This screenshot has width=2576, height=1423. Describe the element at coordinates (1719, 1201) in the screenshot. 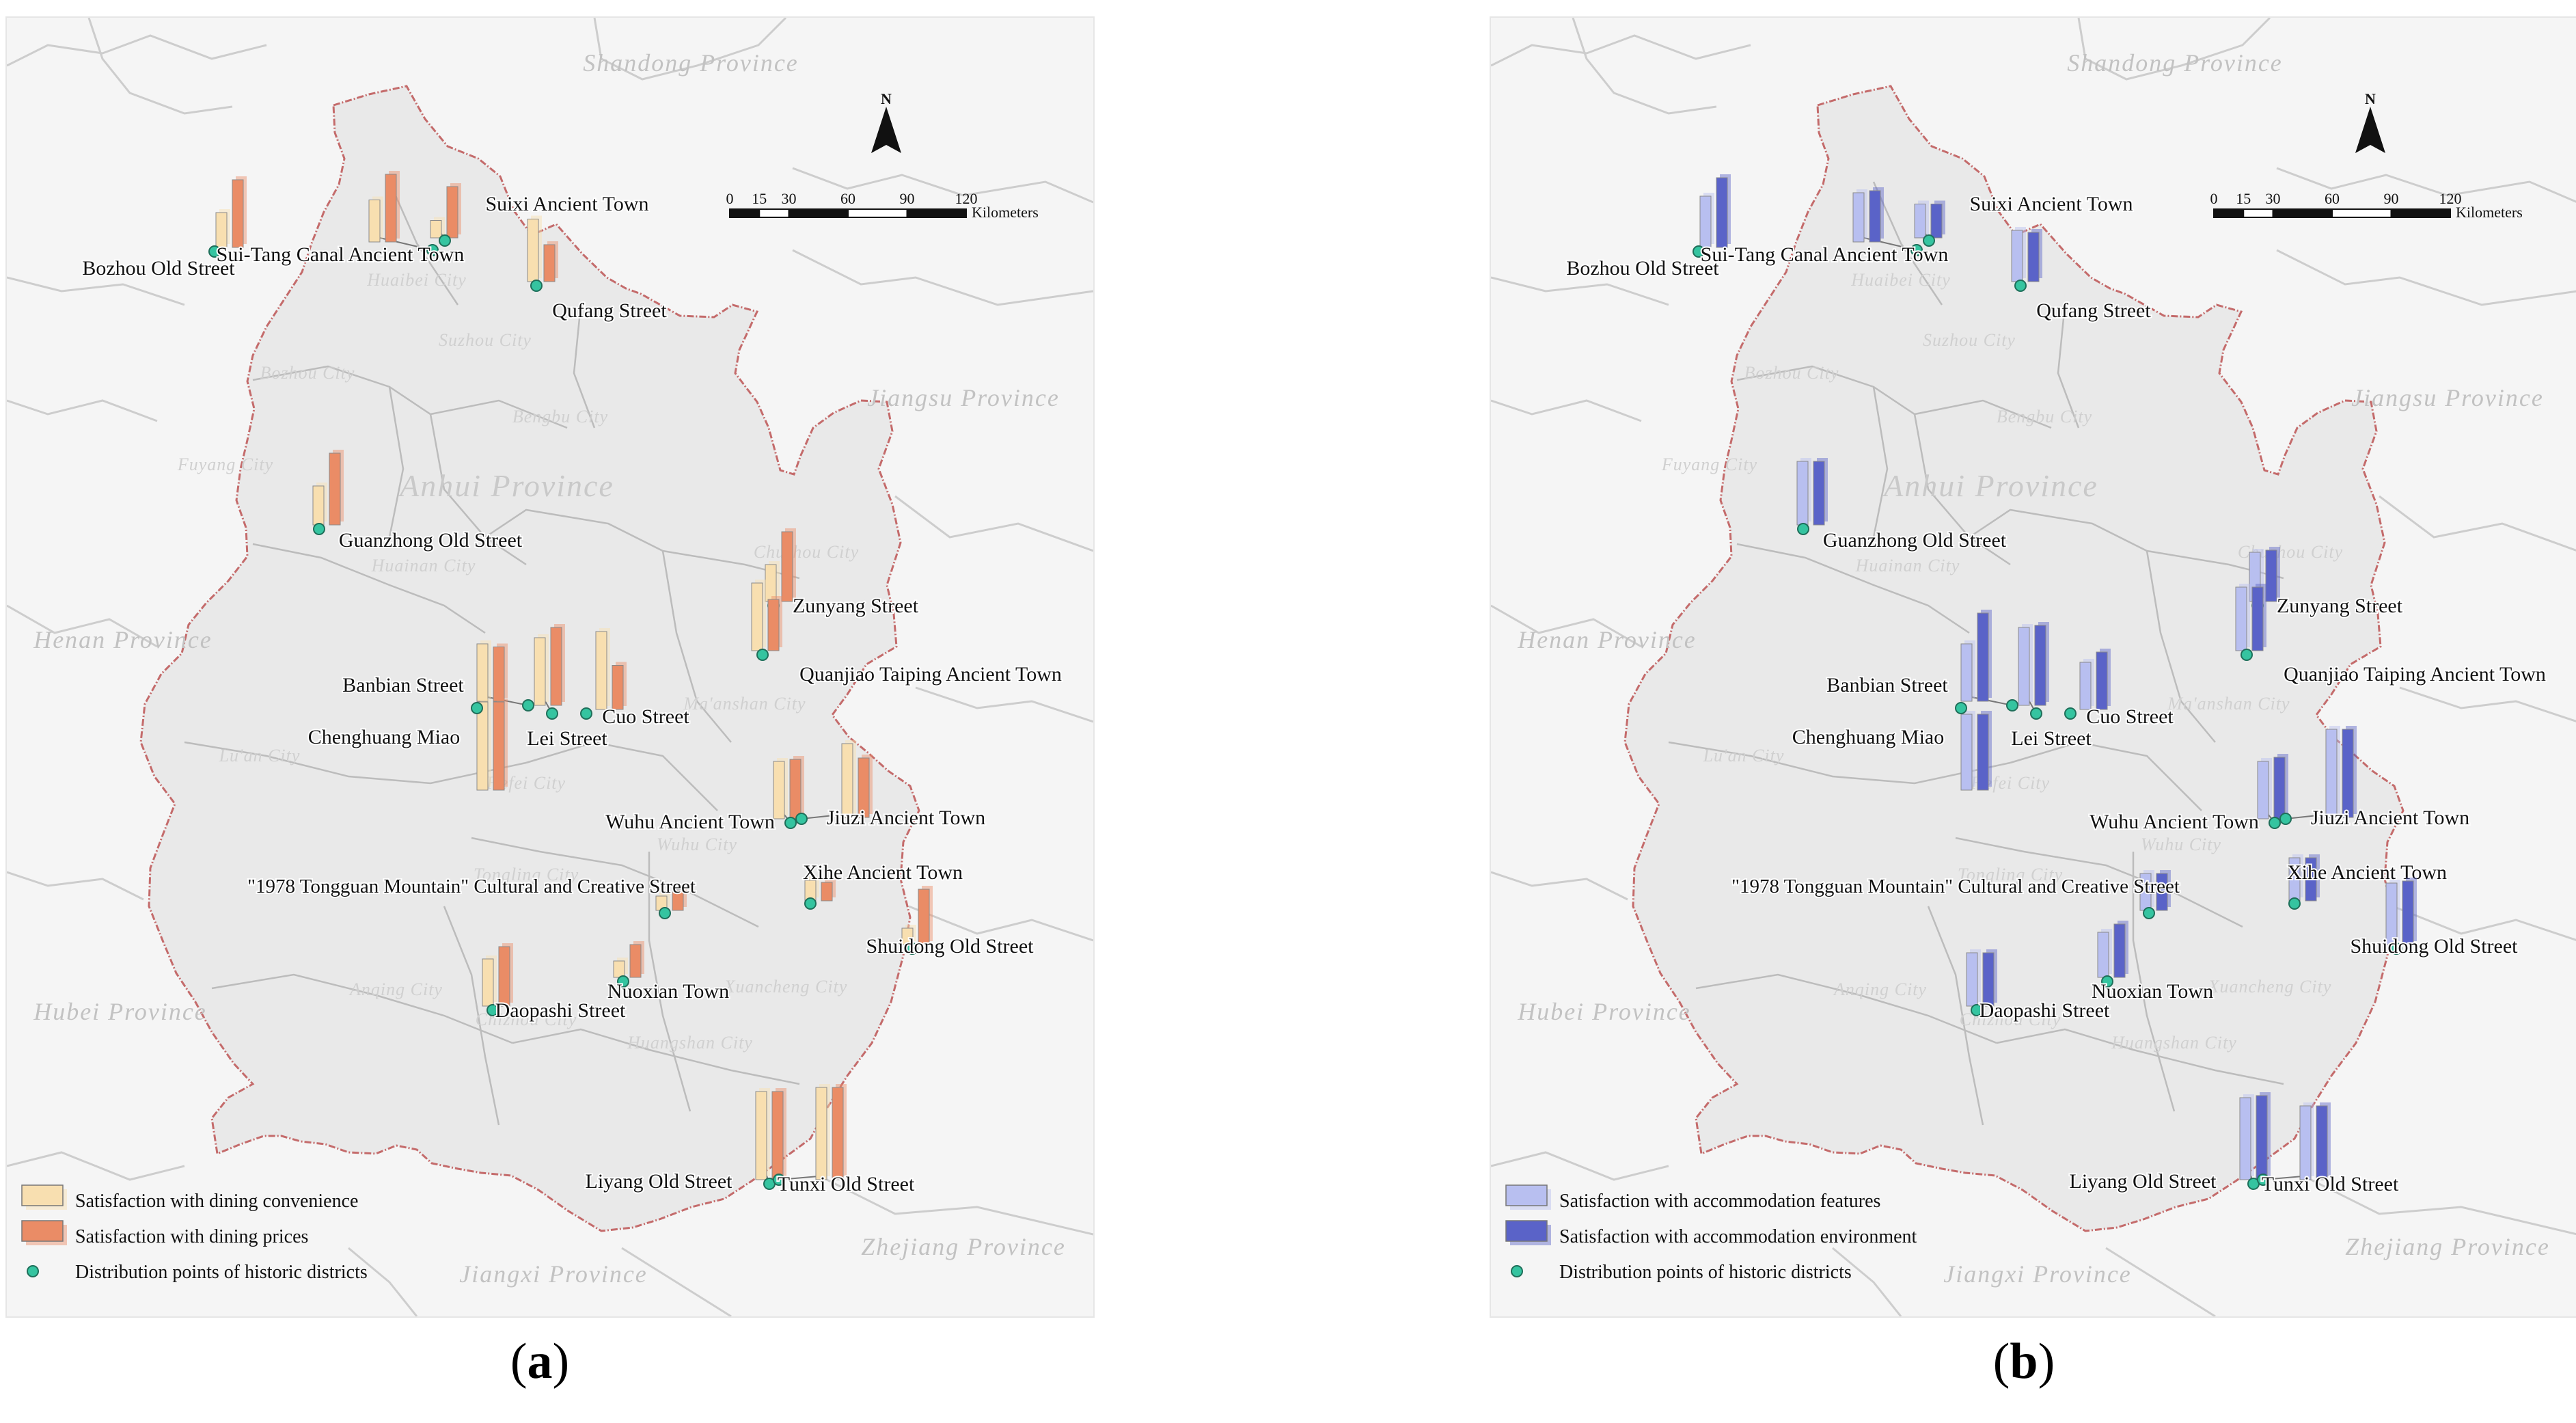

I see `legend-label: Satisfaction with accommodation features` at that location.